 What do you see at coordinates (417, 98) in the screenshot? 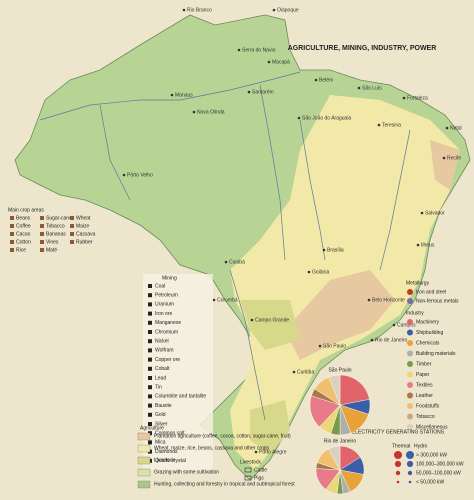
I see `place-name: Fortaleza` at bounding box center [417, 98].